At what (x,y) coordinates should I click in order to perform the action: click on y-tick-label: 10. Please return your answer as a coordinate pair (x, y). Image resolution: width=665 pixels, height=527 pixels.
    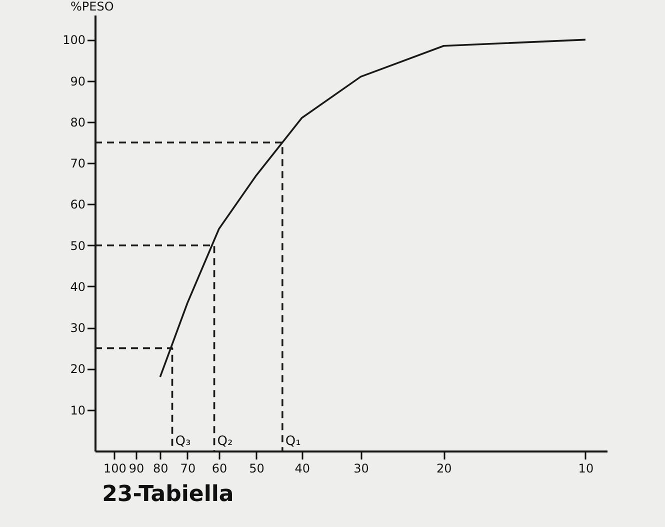
    Looking at the image, I should click on (78, 410).